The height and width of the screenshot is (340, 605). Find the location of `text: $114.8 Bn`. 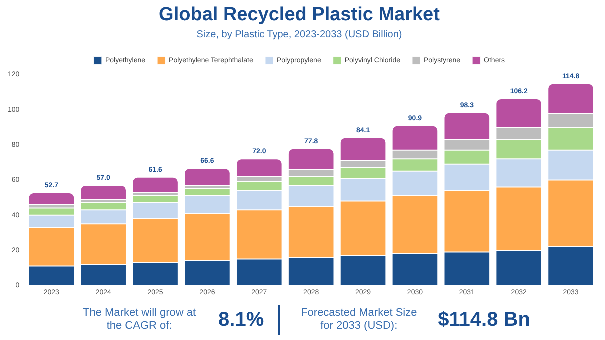

text: $114.8 Bn is located at coordinates (484, 320).